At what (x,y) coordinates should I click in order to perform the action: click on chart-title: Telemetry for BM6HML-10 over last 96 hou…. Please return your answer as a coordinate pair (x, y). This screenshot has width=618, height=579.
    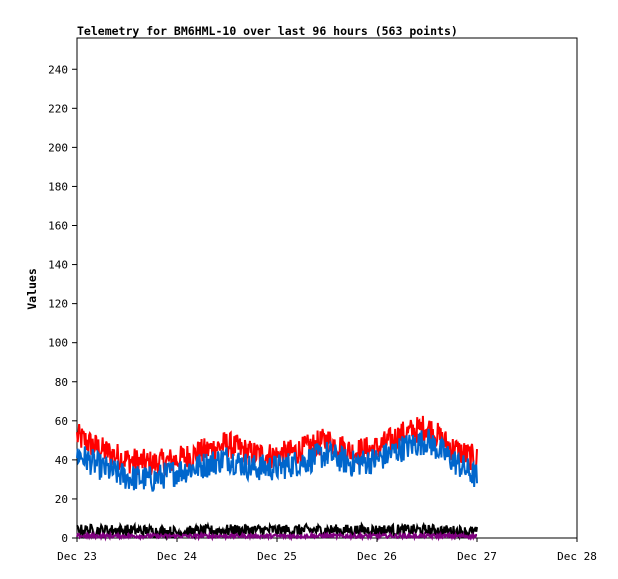
    Looking at the image, I should click on (267, 31).